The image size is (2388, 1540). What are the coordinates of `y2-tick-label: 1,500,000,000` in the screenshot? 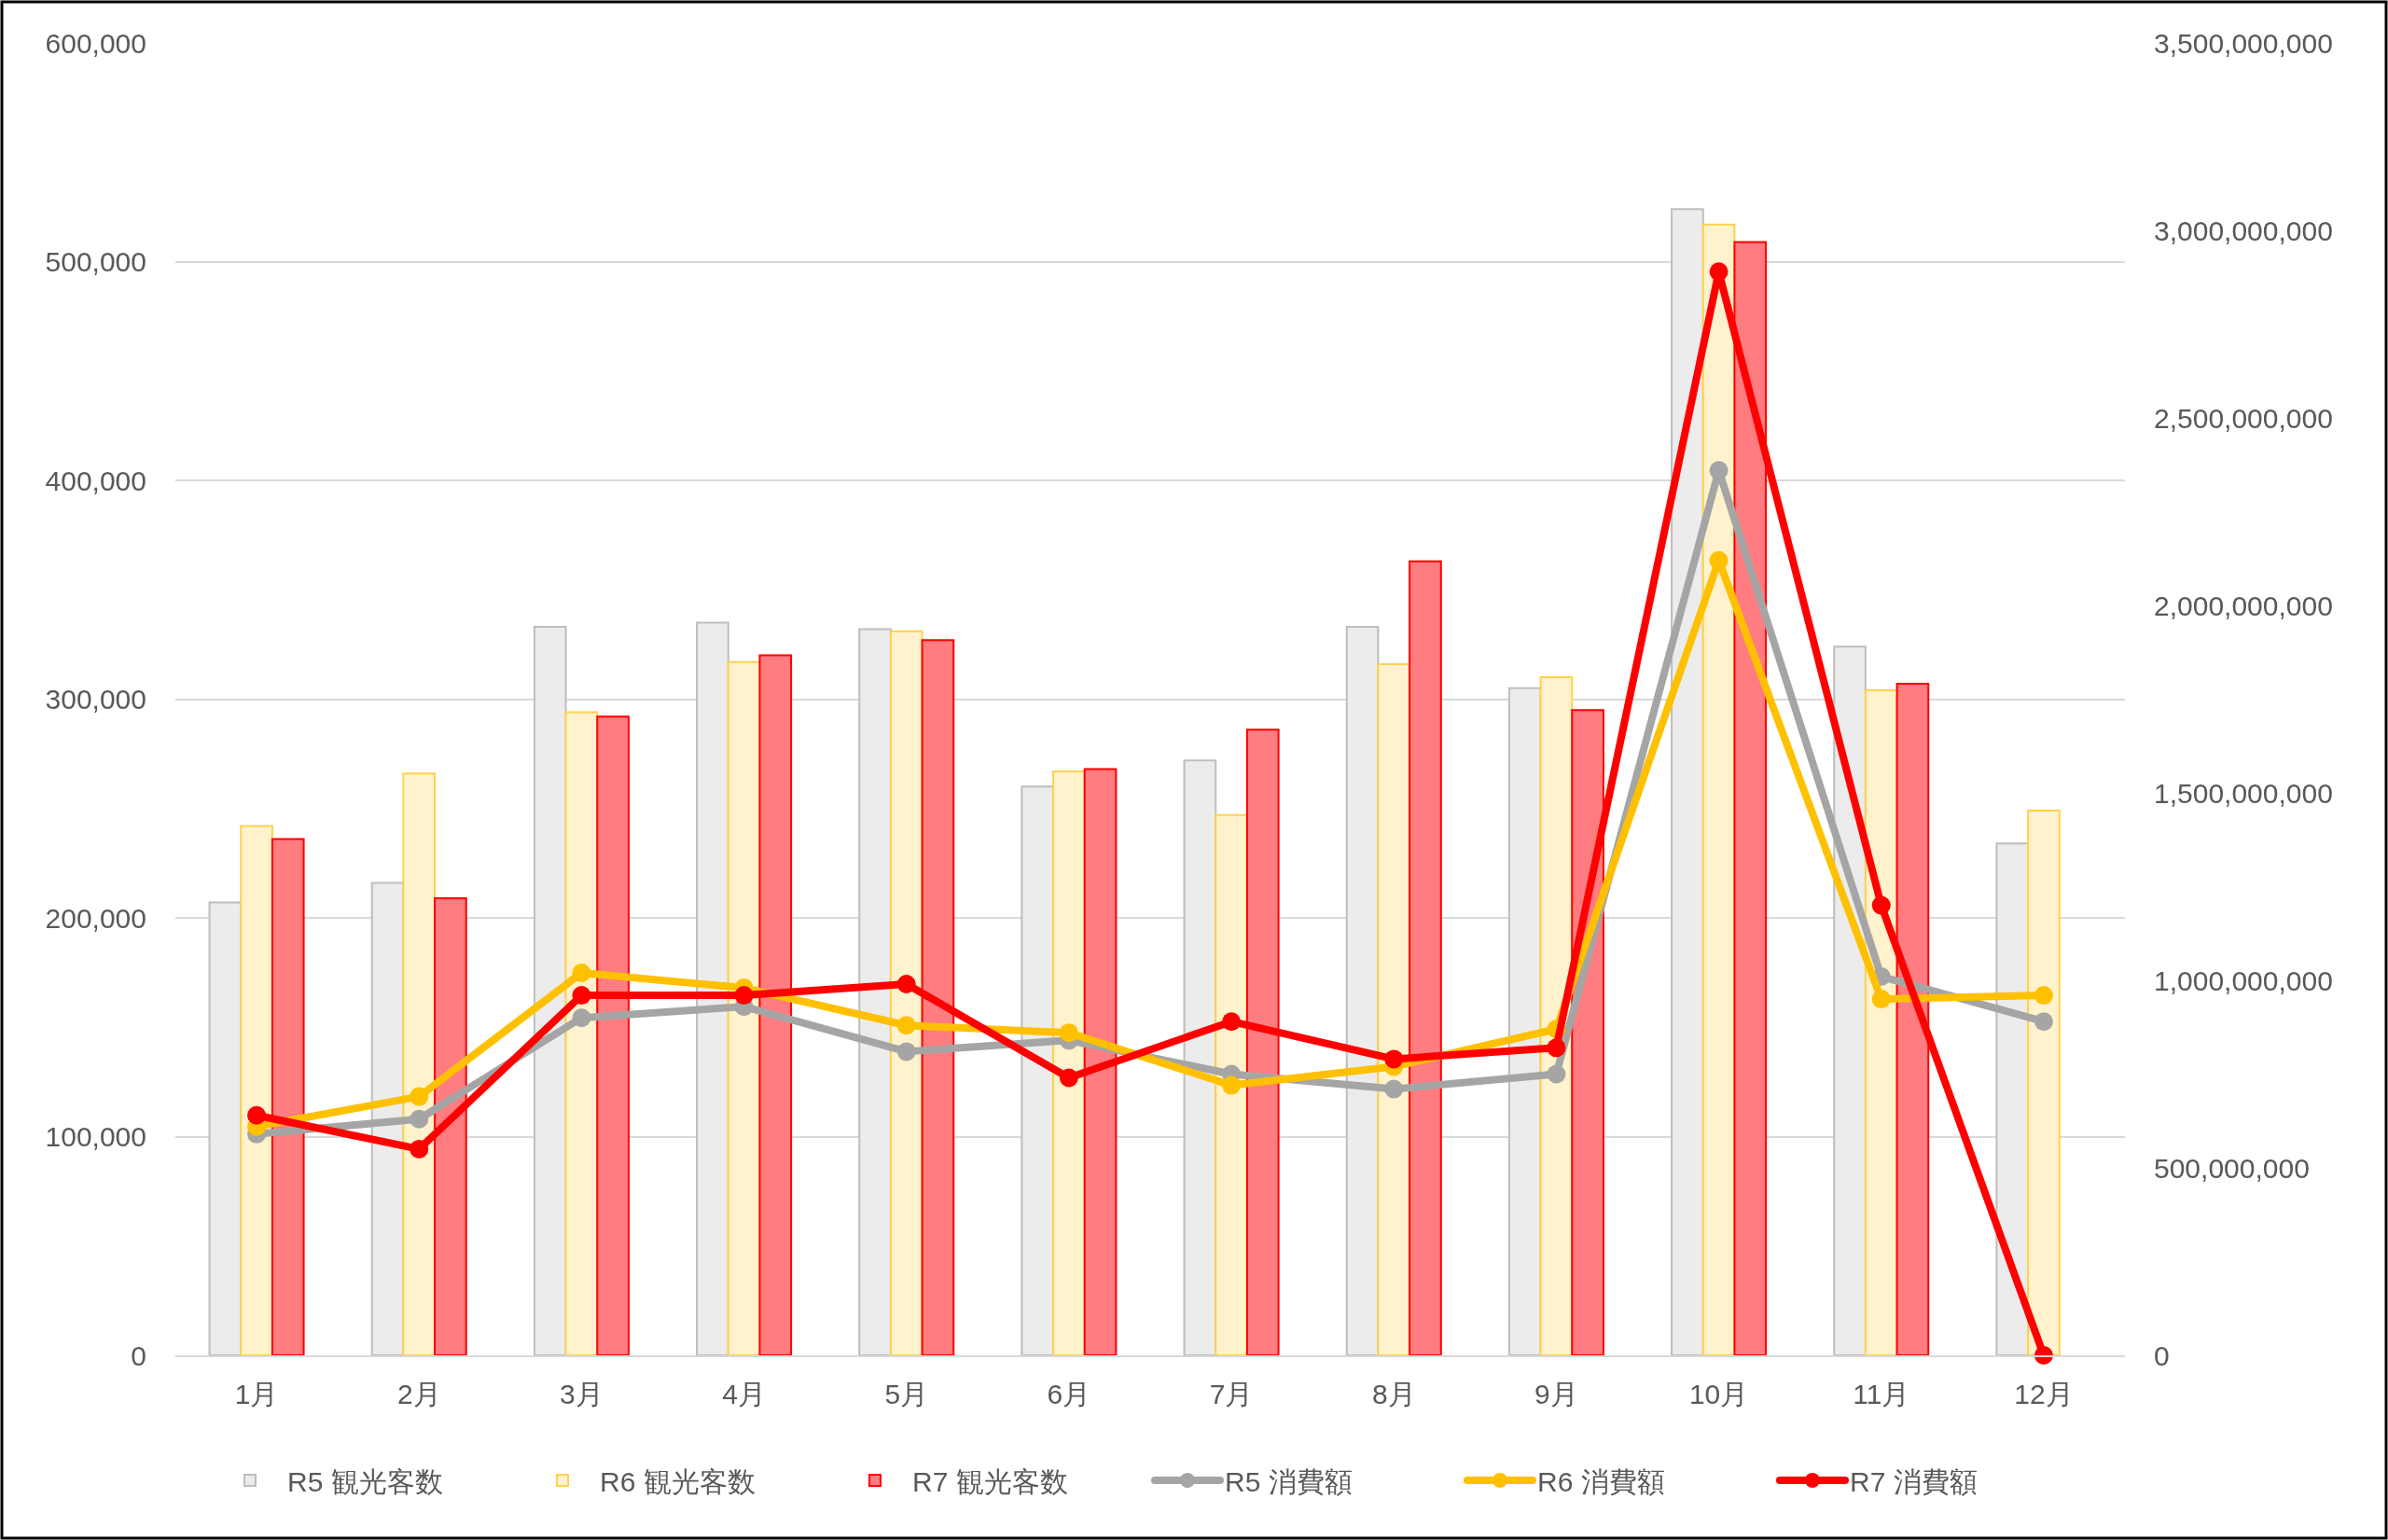 It's located at (2243, 793).